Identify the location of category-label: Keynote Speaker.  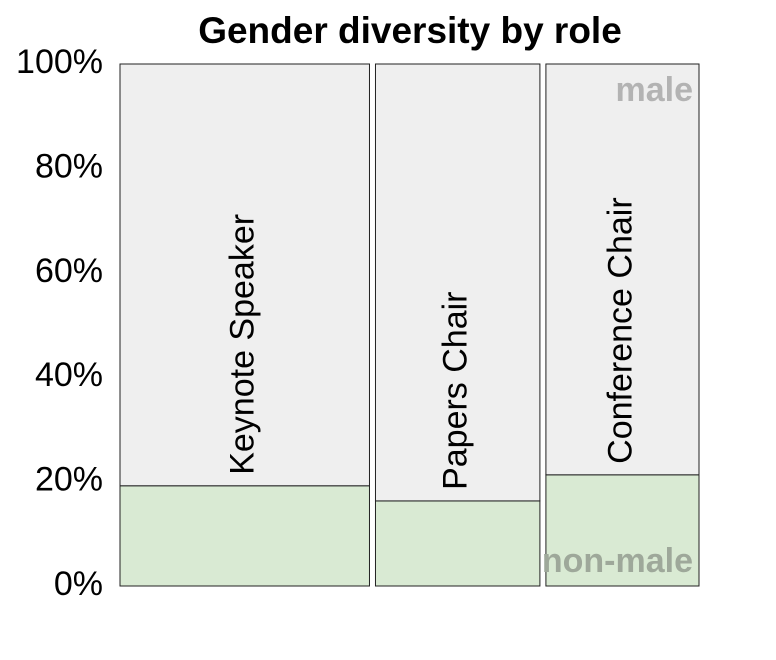
(243, 344).